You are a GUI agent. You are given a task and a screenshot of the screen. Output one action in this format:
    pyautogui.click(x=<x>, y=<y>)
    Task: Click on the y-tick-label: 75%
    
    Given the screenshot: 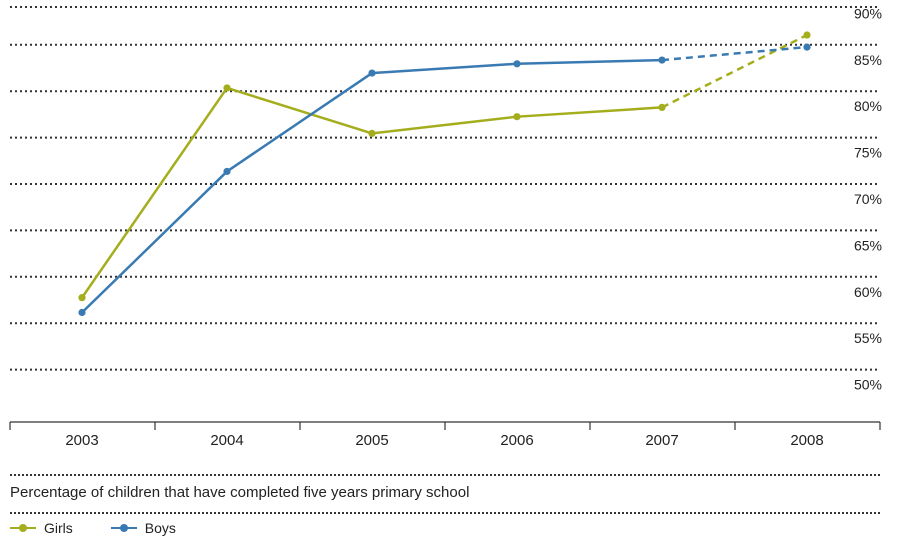 What is the action you would take?
    pyautogui.click(x=868, y=153)
    